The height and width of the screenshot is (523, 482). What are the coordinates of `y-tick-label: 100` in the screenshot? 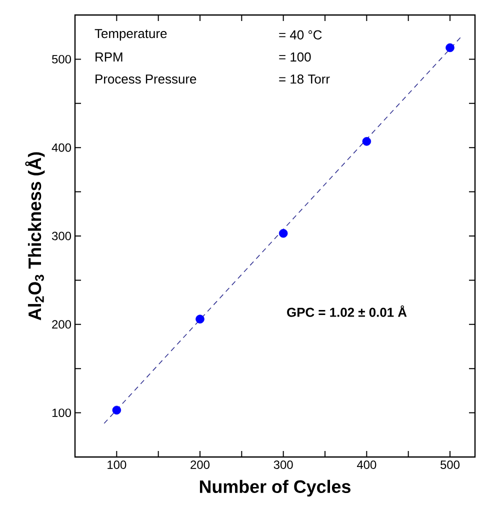 It's located at (62, 413).